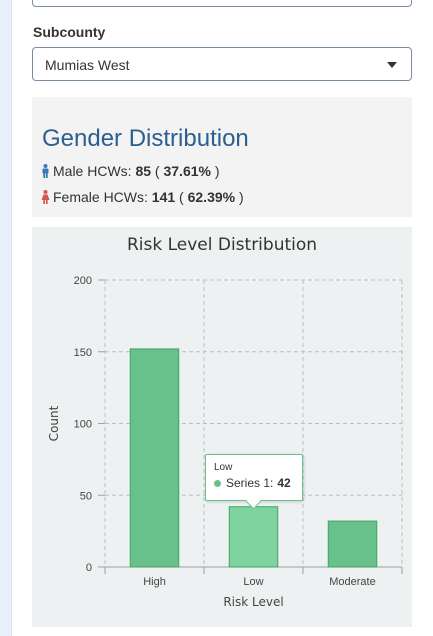 The width and height of the screenshot is (433, 636). Describe the element at coordinates (89, 568) in the screenshot. I see `y-tick-label: 0` at that location.